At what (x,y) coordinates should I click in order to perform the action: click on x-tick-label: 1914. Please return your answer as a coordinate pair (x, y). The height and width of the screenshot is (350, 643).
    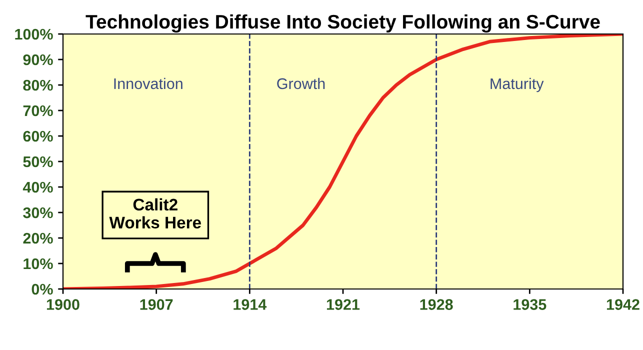
    Looking at the image, I should click on (250, 304).